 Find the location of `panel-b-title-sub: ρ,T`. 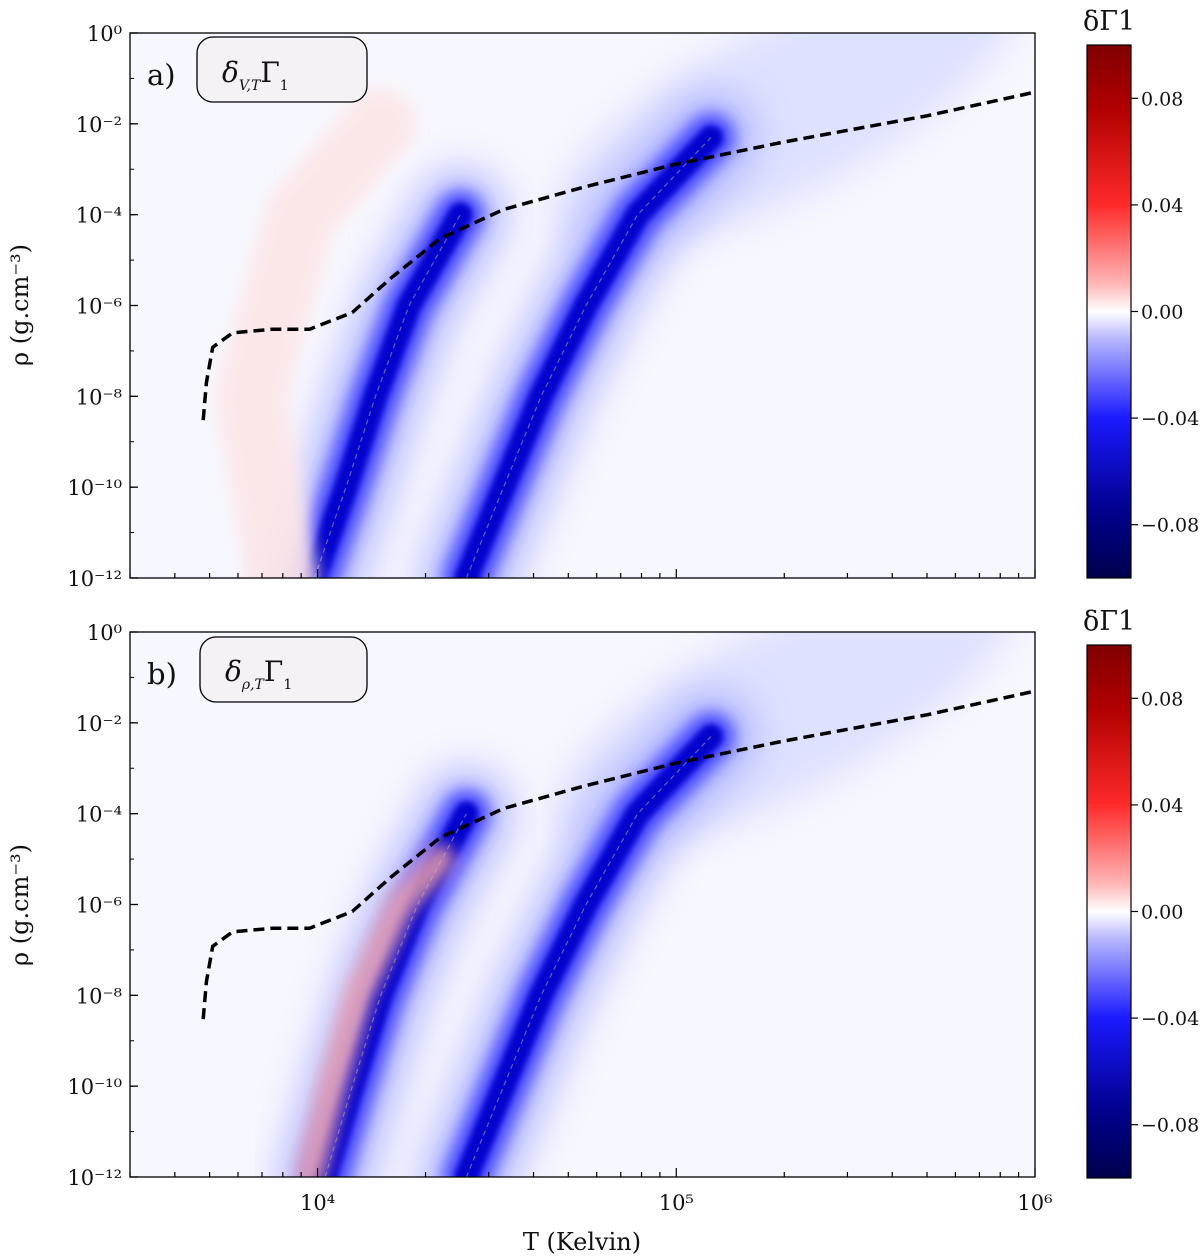

panel-b-title-sub: ρ,T is located at coordinates (253, 685).